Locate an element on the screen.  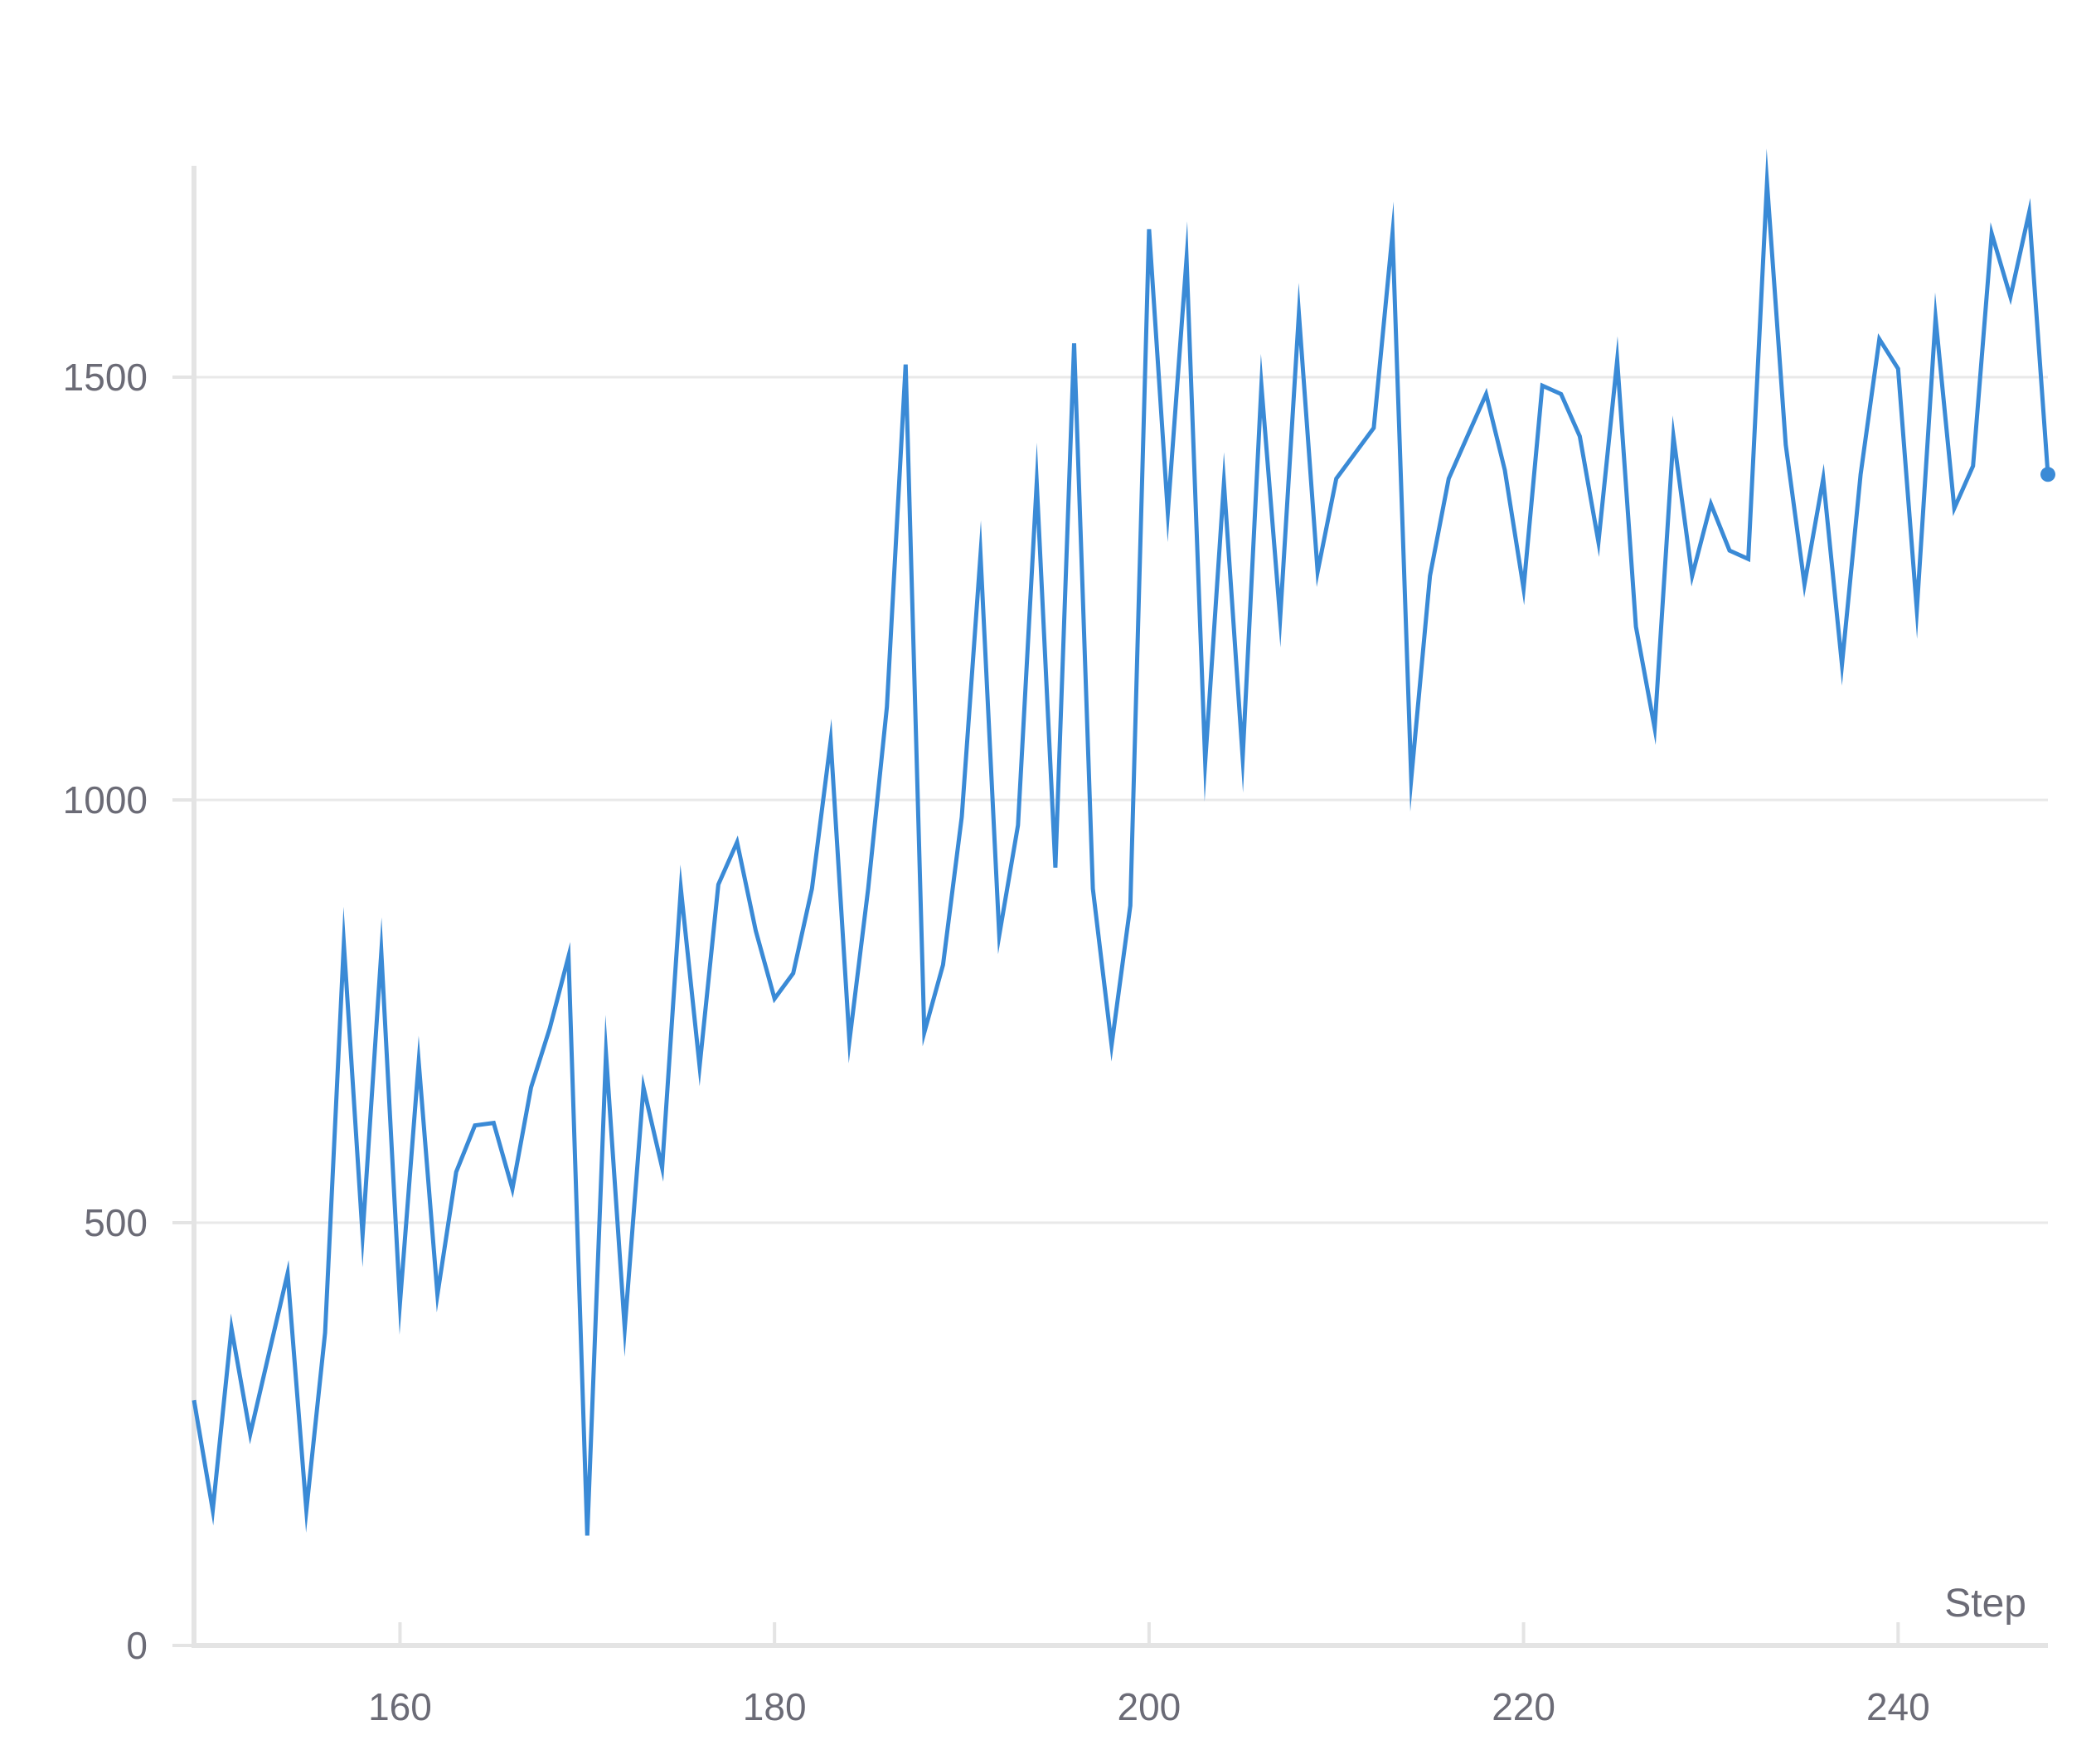
x-tick-label: 160 is located at coordinates (400, 1706).